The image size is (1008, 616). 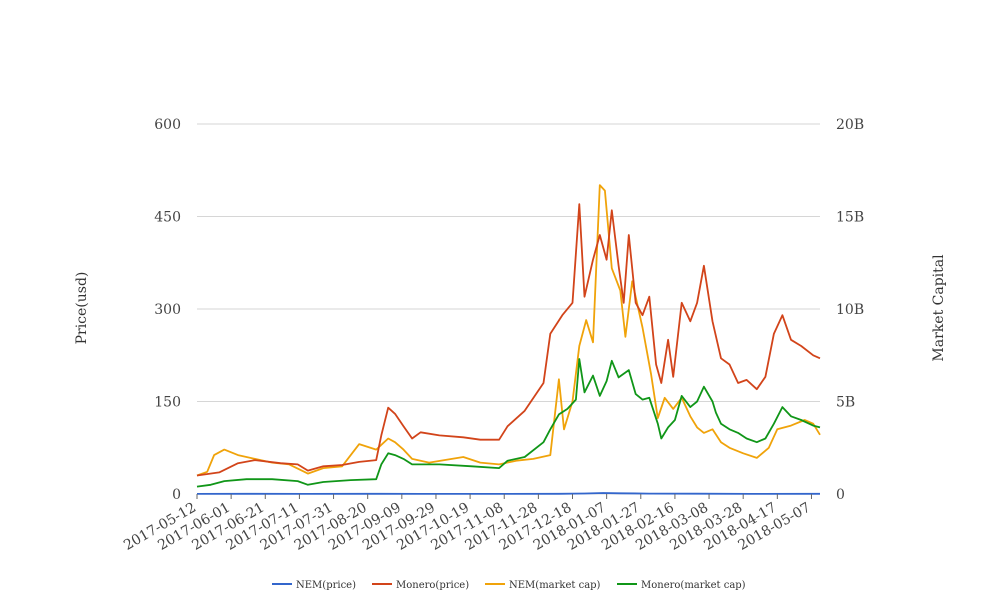 I want to click on right-tick-label: 0, so click(x=840, y=495).